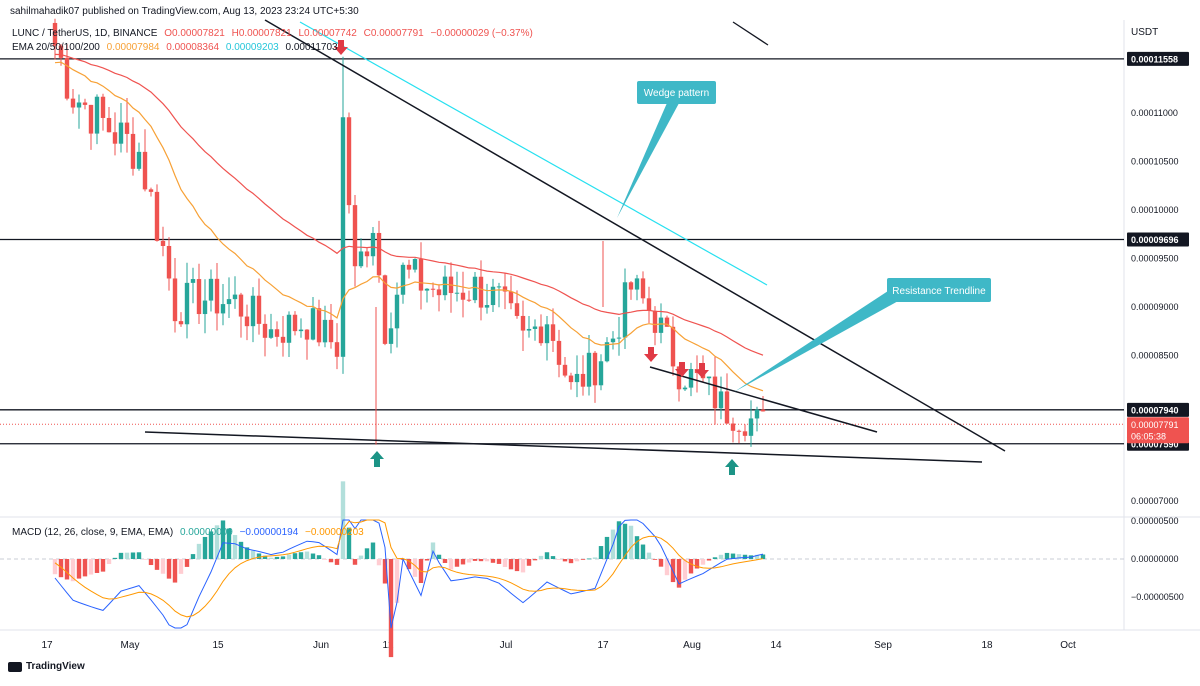  I want to click on symbol-title: LUNC / TetherUS, 1D, BINANCE, so click(85, 33).